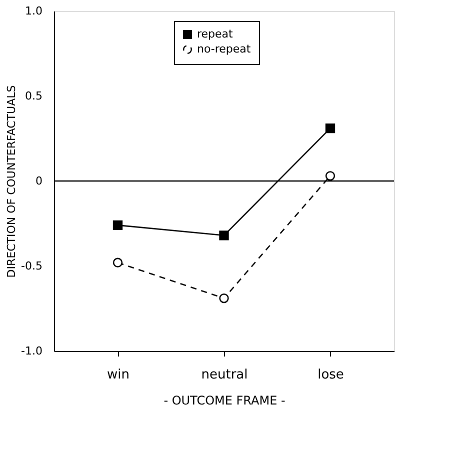  Describe the element at coordinates (215, 34) in the screenshot. I see `legend-label: repeat` at that location.